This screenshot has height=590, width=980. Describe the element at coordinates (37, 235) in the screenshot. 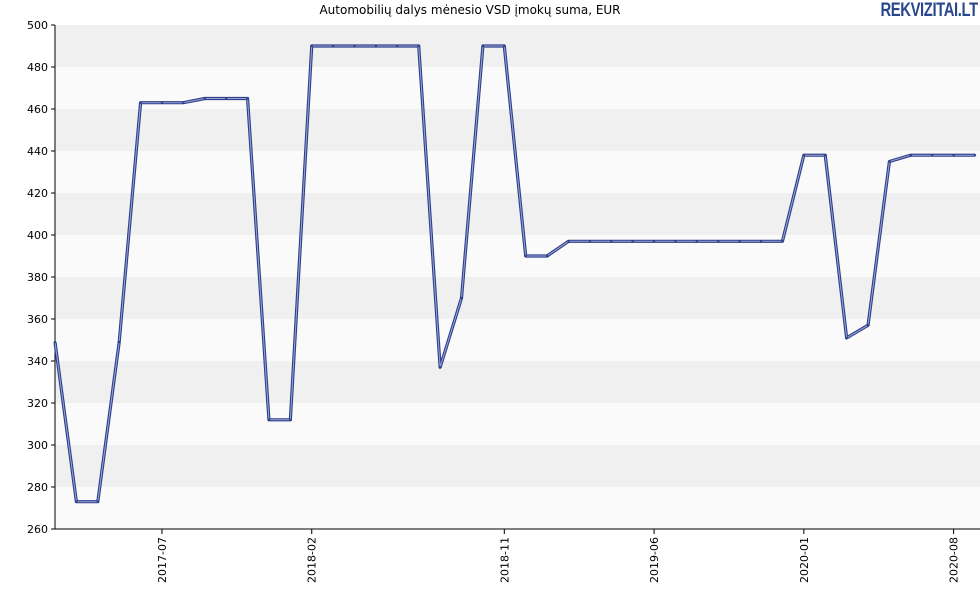

I see `y-tick-label: 400` at that location.